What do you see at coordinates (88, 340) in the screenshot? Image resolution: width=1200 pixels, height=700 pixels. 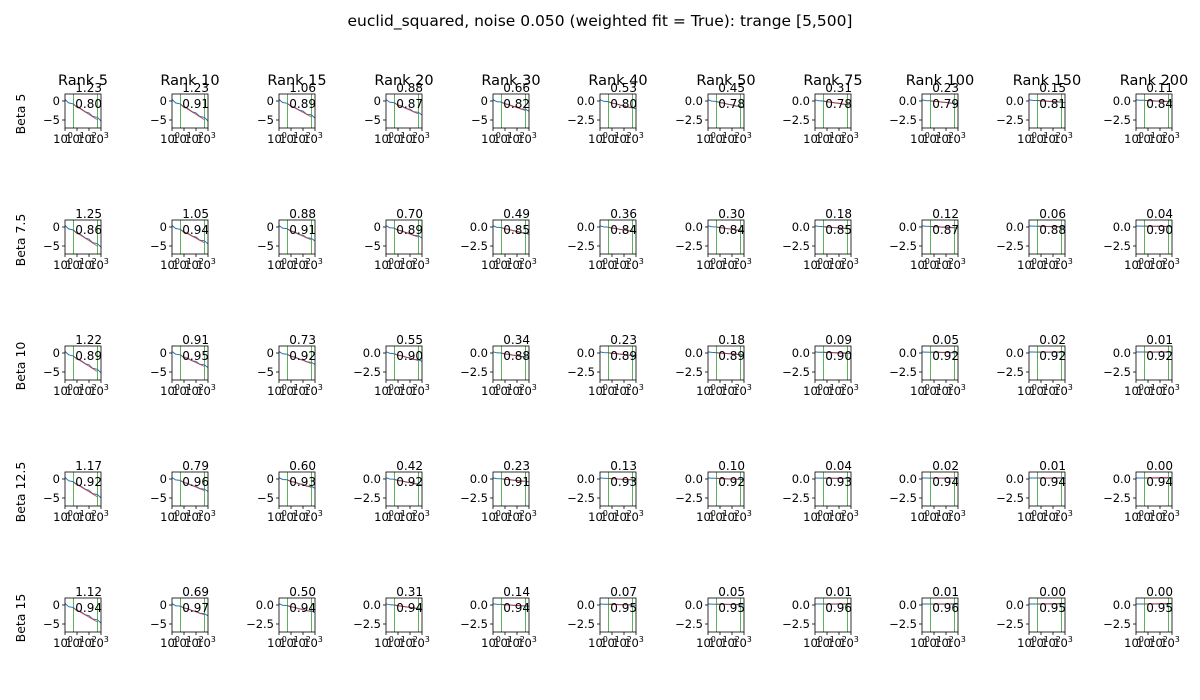 I see `slope-annotation: 1.22` at bounding box center [88, 340].